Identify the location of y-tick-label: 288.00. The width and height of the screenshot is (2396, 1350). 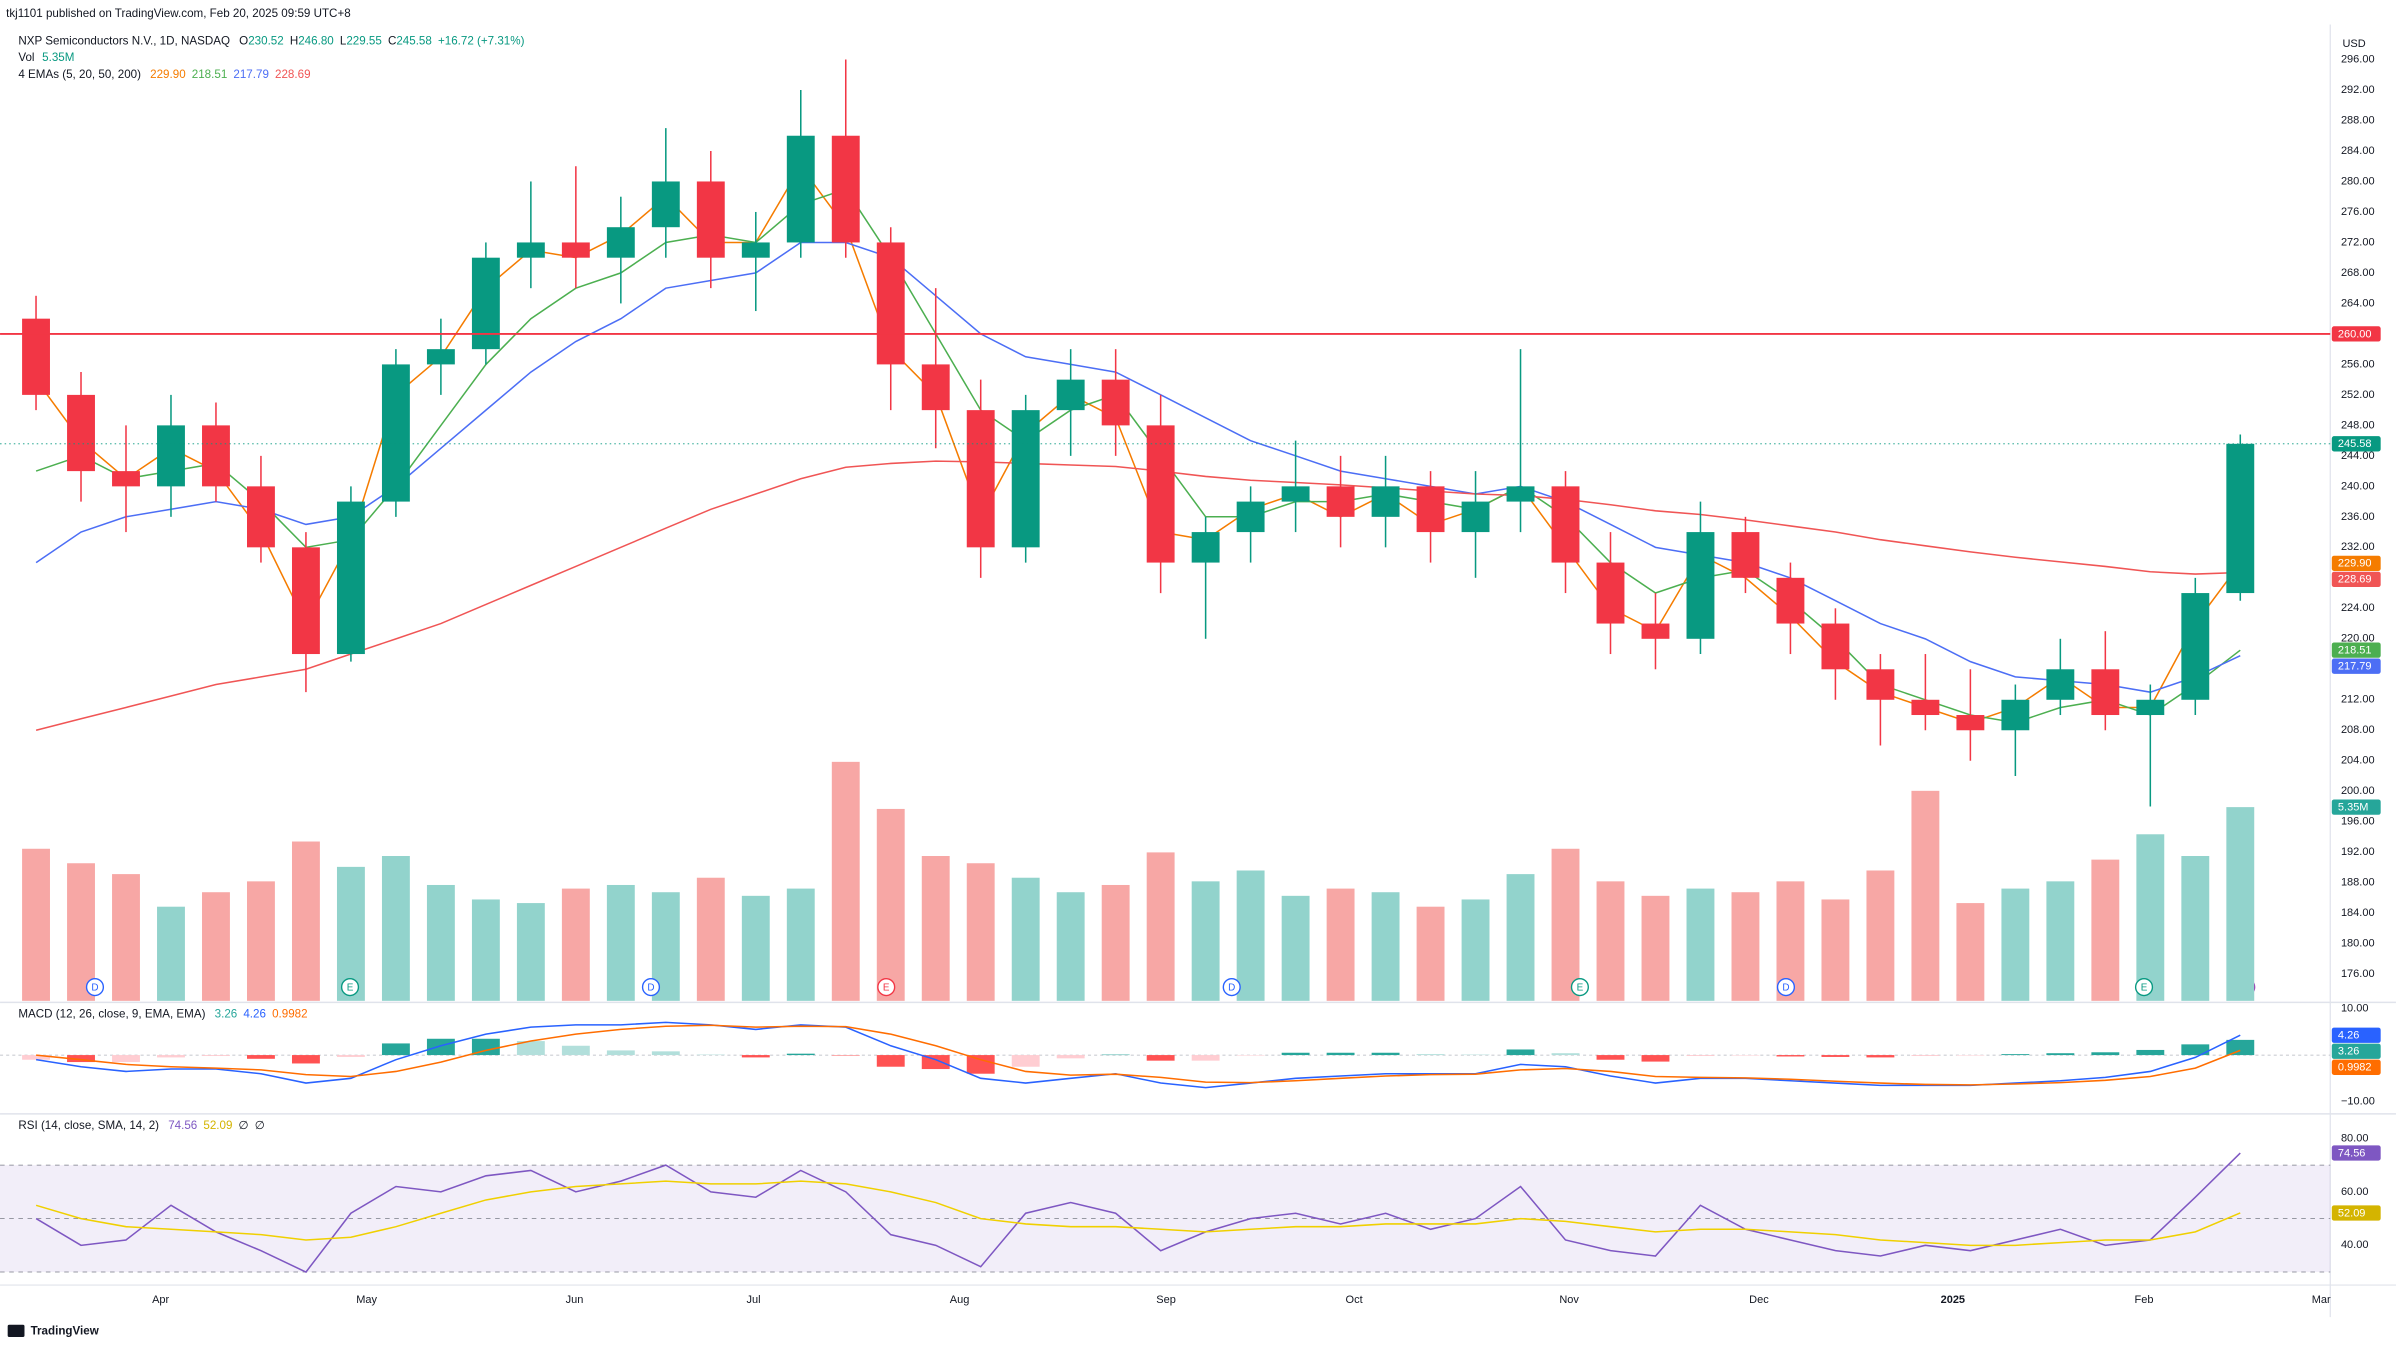
(2358, 120).